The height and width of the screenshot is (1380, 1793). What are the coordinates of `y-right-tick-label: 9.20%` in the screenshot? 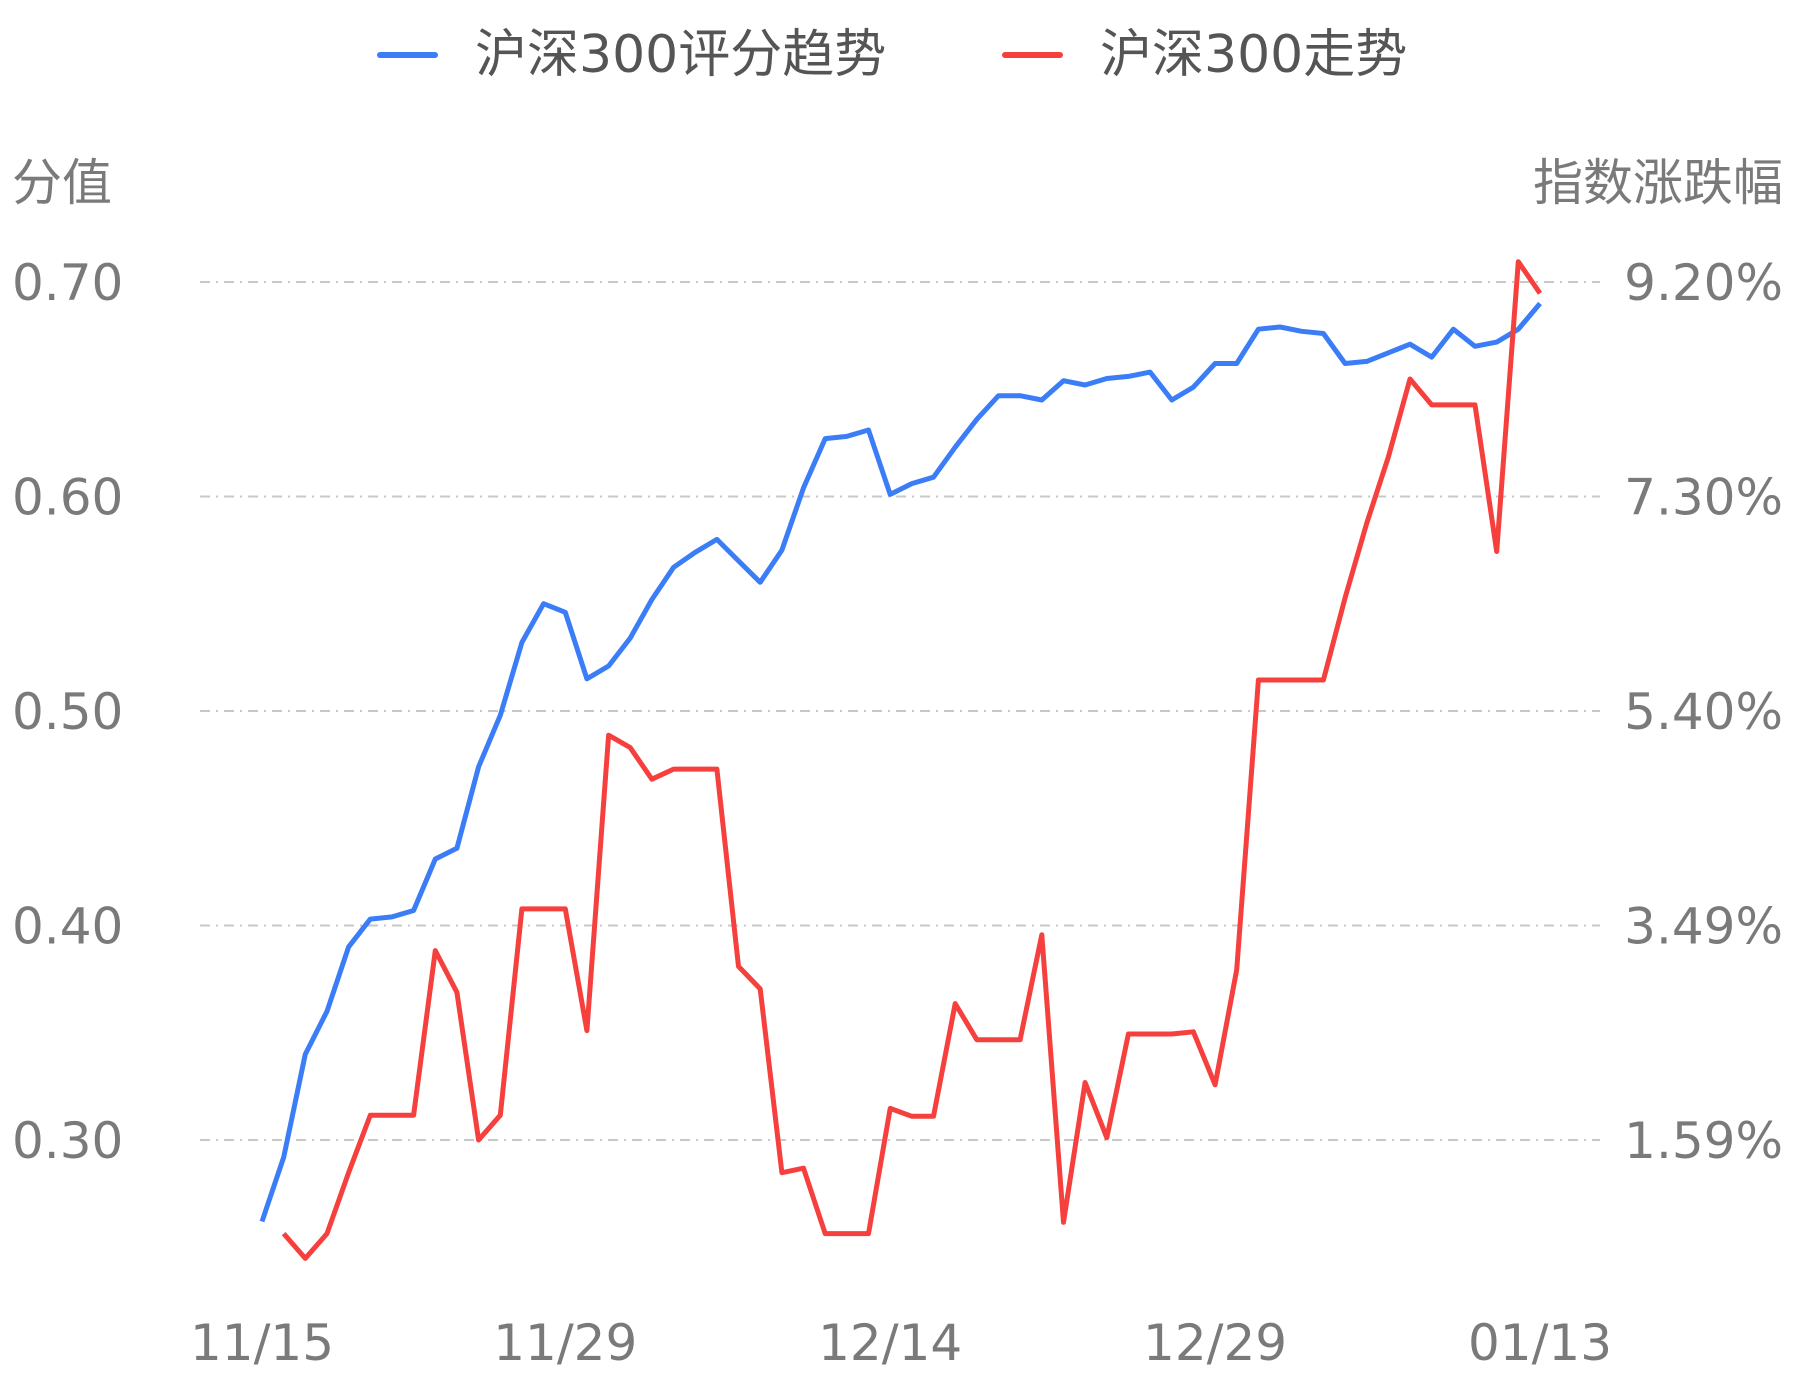 It's located at (1703, 283).